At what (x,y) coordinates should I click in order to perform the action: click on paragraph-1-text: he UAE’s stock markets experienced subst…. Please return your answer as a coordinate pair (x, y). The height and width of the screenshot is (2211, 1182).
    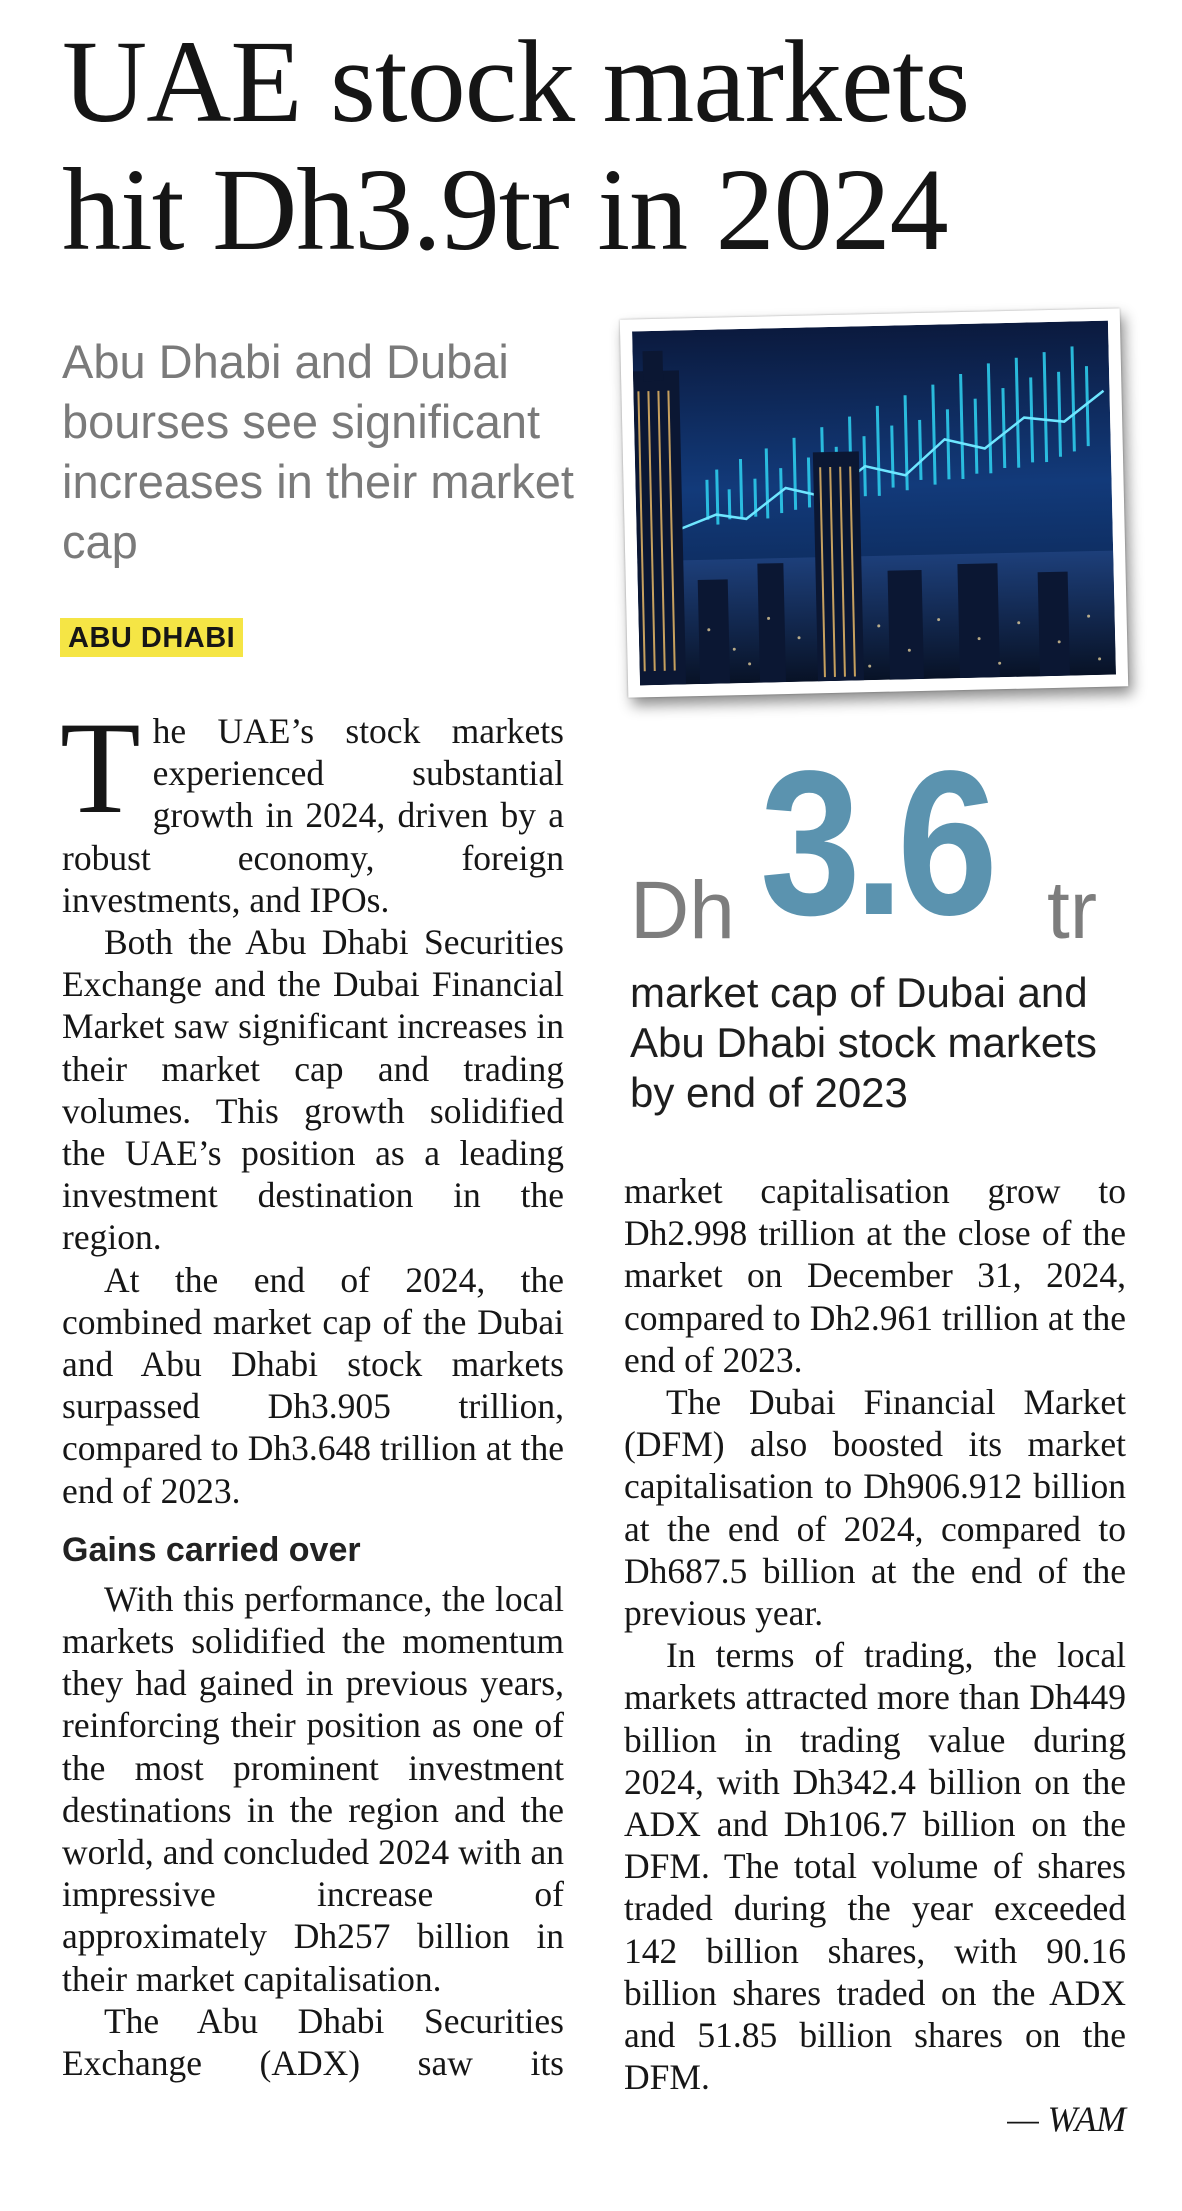
    Looking at the image, I should click on (313, 815).